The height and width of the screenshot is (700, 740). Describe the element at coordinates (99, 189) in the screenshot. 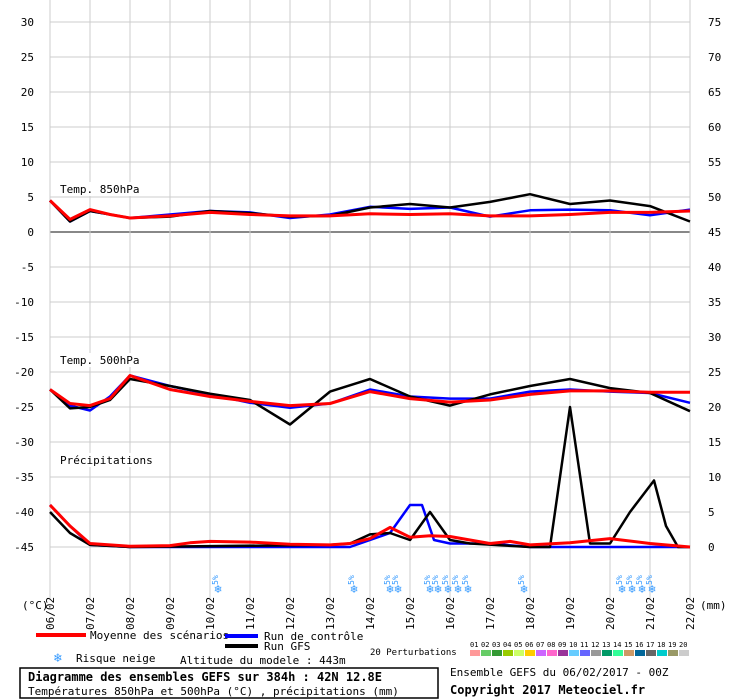

I see `label-t850: Temp. 850hPa` at that location.